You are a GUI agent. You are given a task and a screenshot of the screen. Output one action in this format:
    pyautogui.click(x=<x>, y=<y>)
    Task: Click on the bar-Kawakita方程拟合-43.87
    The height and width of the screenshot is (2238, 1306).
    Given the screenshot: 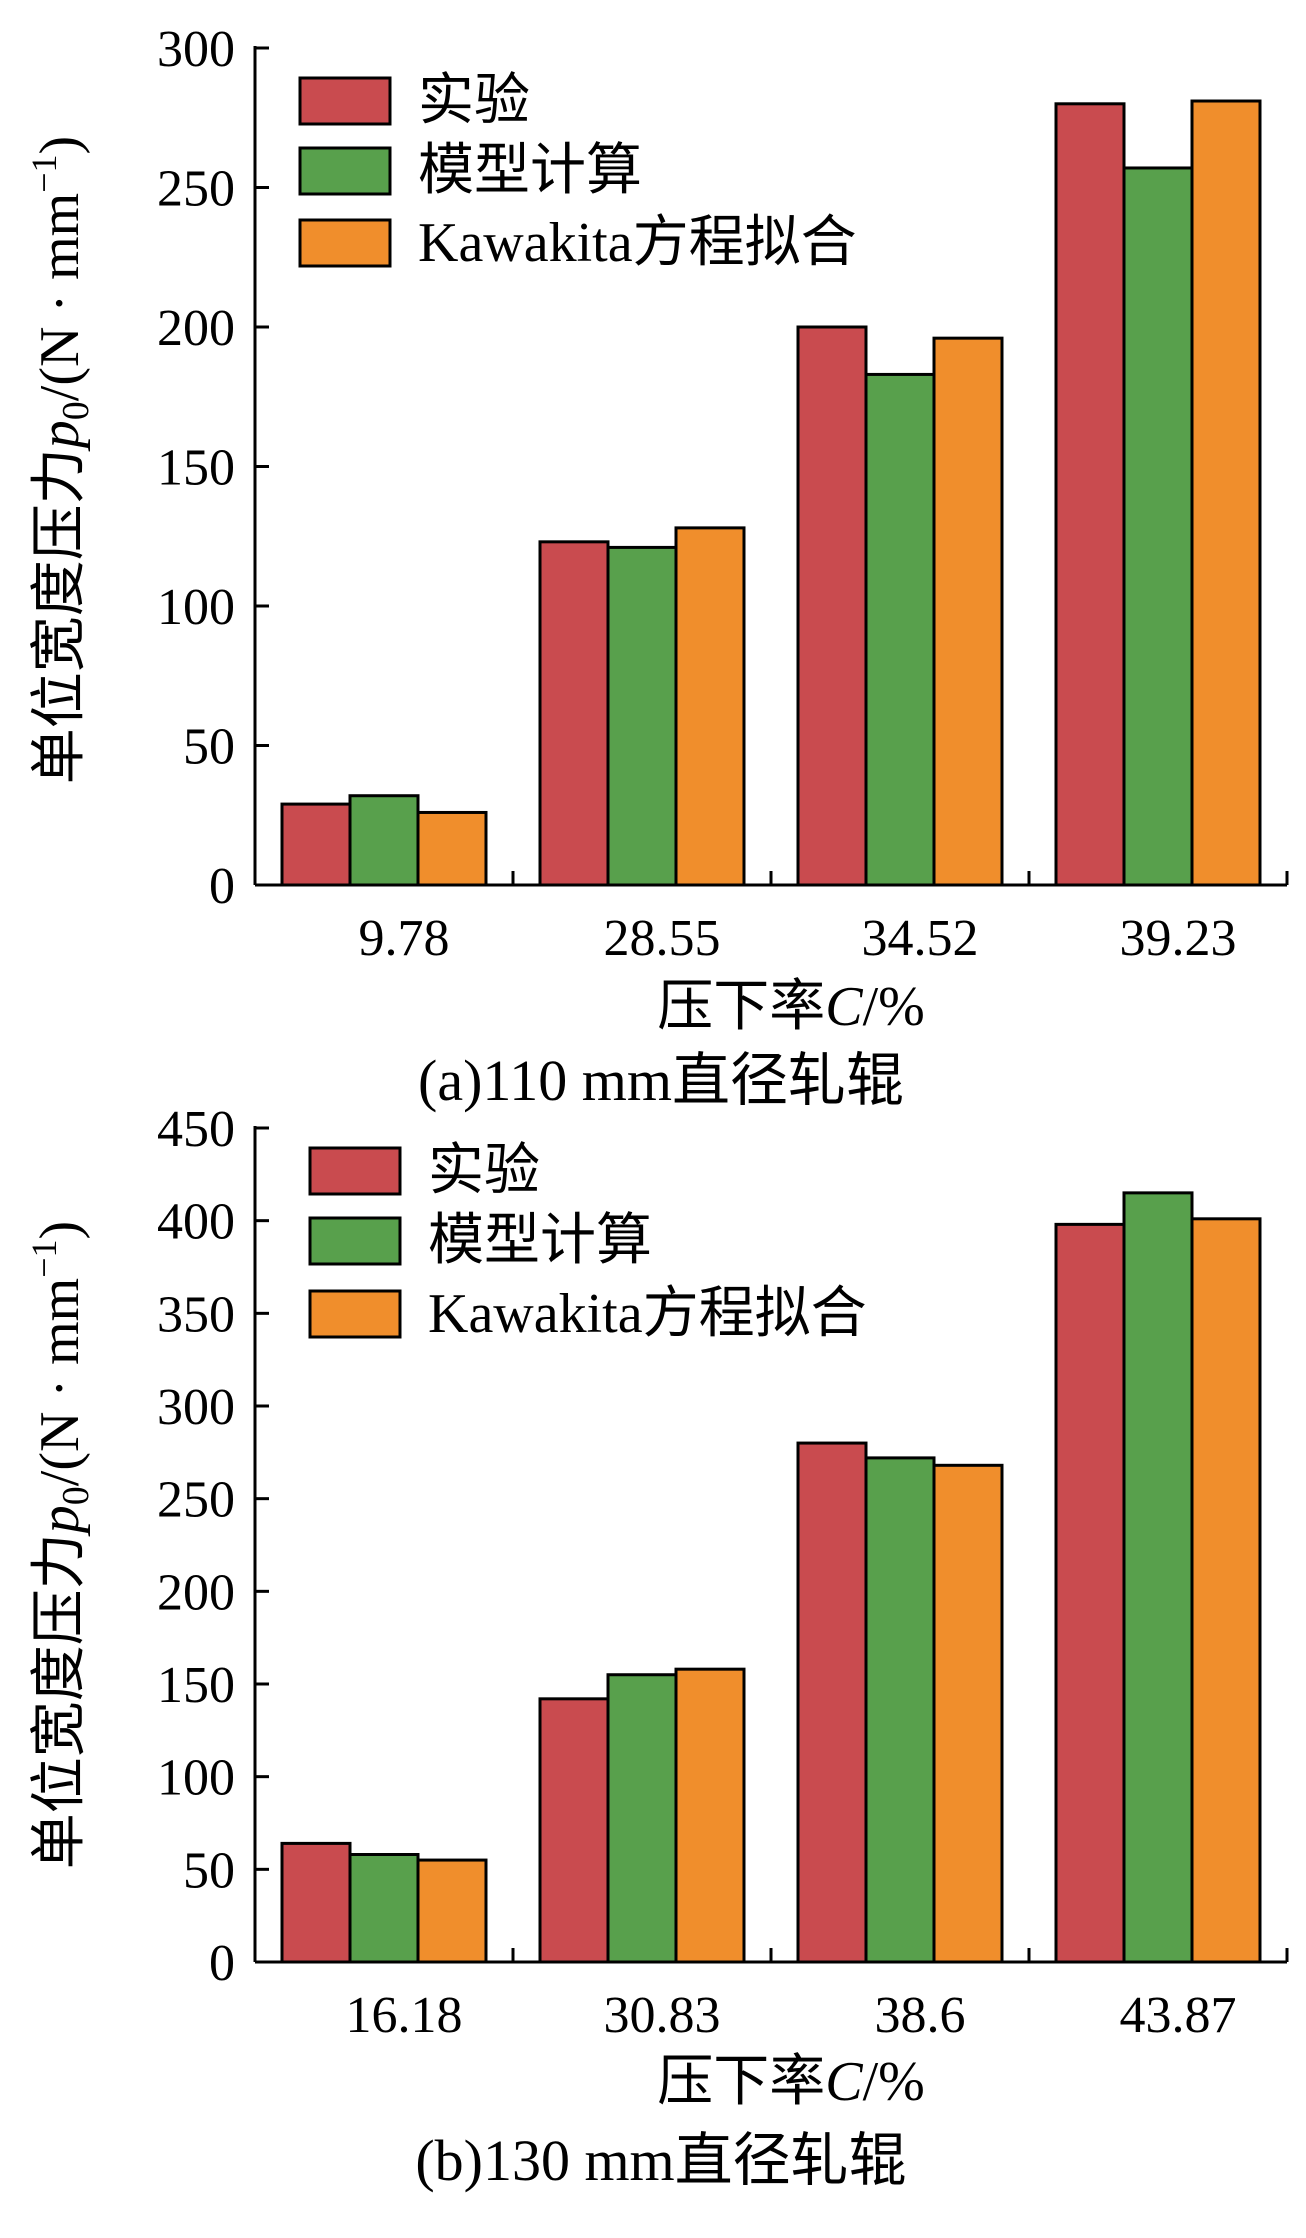 What is the action you would take?
    pyautogui.click(x=1226, y=1590)
    